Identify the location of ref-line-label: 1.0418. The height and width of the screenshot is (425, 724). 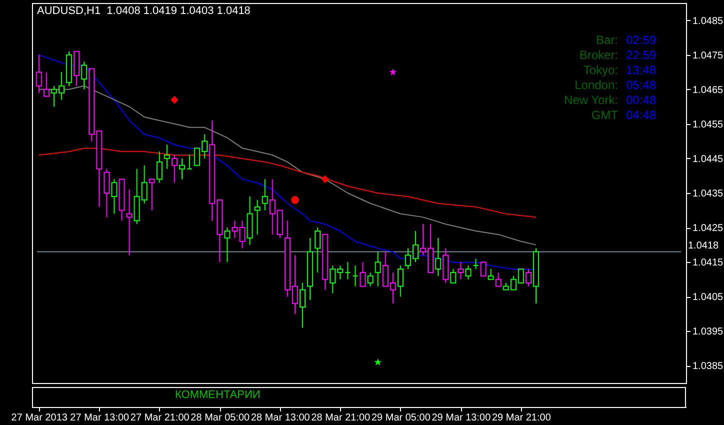
(704, 246).